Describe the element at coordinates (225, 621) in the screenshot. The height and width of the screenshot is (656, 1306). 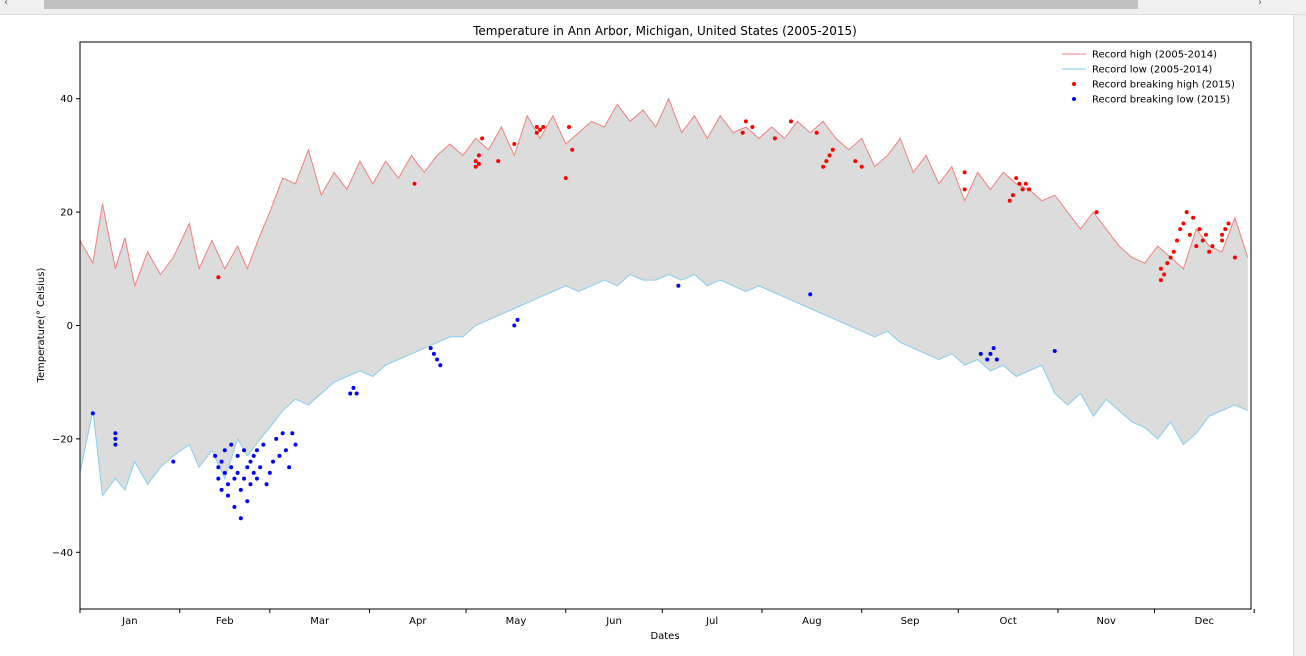
I see `x-tick-label: Feb` at that location.